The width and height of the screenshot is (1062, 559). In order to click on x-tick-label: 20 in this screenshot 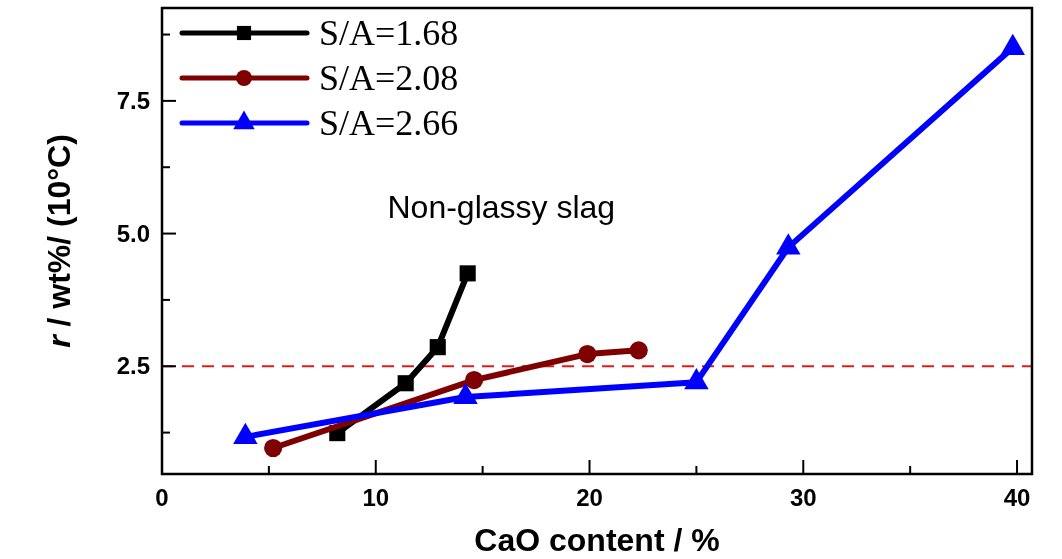, I will do `click(589, 497)`.